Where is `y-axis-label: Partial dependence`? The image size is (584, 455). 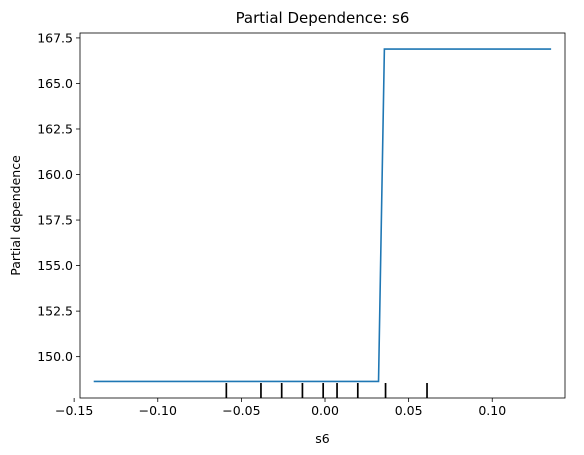 y-axis-label: Partial dependence is located at coordinates (15, 215).